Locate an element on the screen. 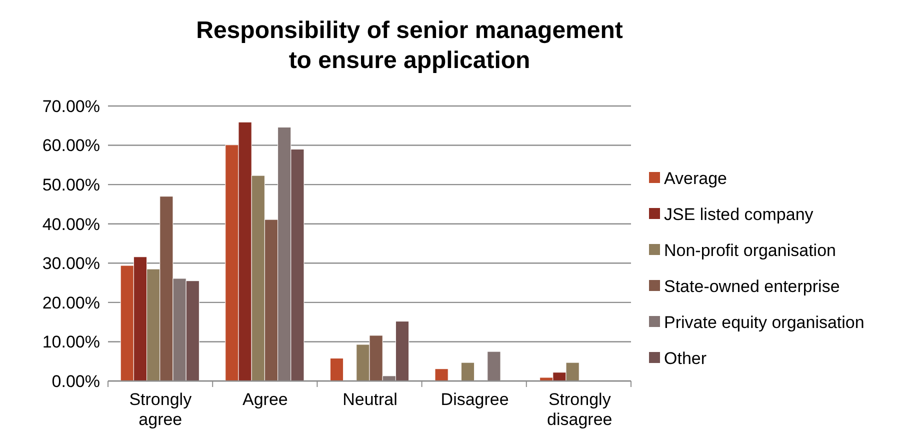 This screenshot has height=437, width=923. x-tick-label: Strongly agree is located at coordinates (160, 409).